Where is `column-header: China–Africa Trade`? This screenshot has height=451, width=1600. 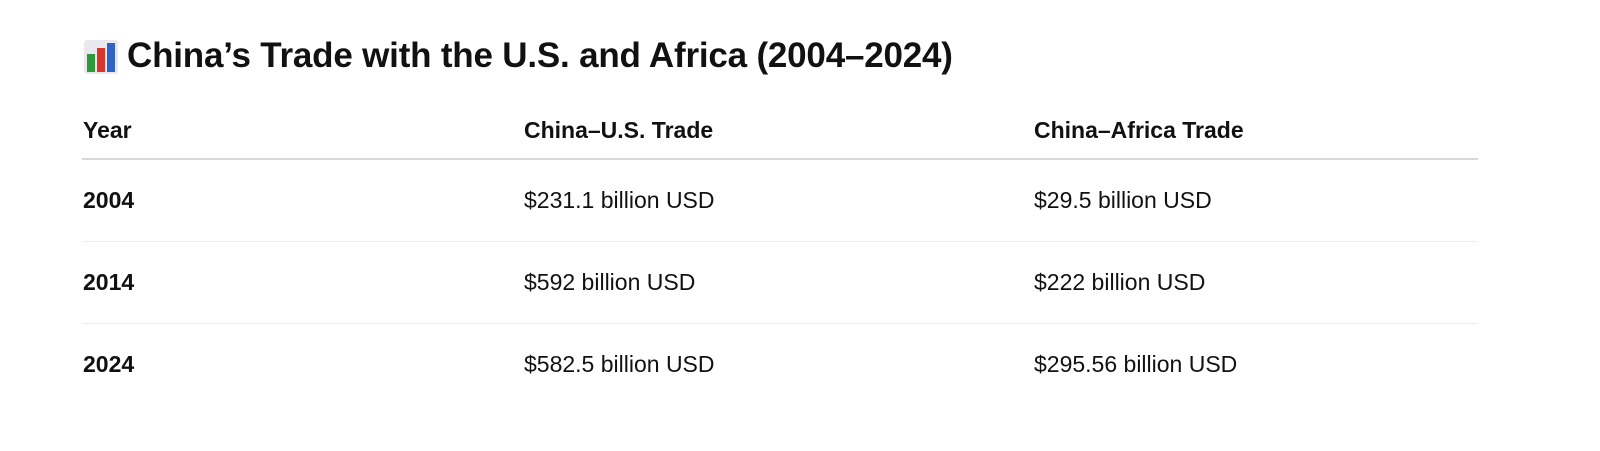
column-header: China–Africa Trade is located at coordinates (1139, 130).